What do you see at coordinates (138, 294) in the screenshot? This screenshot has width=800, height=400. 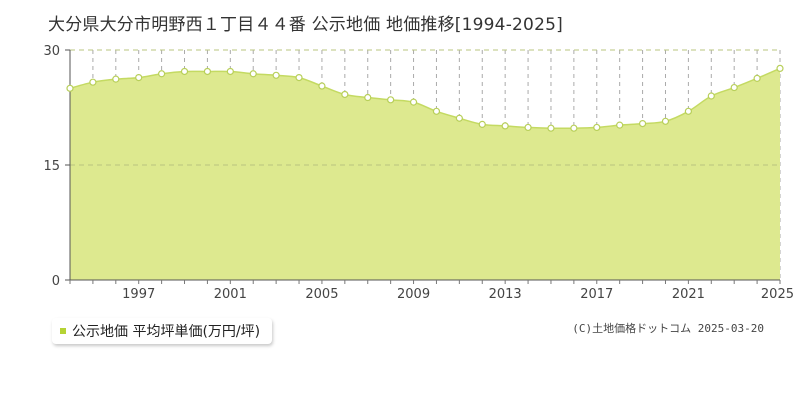 I see `x-tick-label: 1997` at bounding box center [138, 294].